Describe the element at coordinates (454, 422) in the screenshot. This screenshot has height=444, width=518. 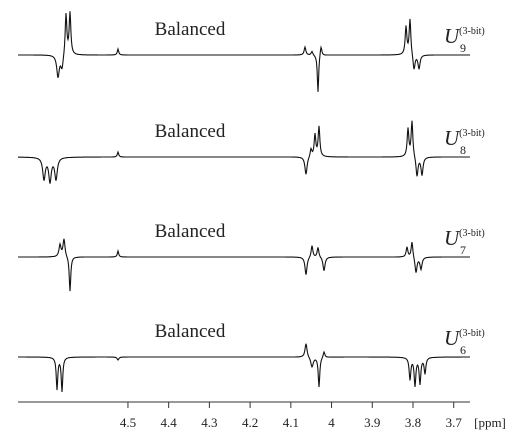
I see `x-tick-label: 3.7` at that location.